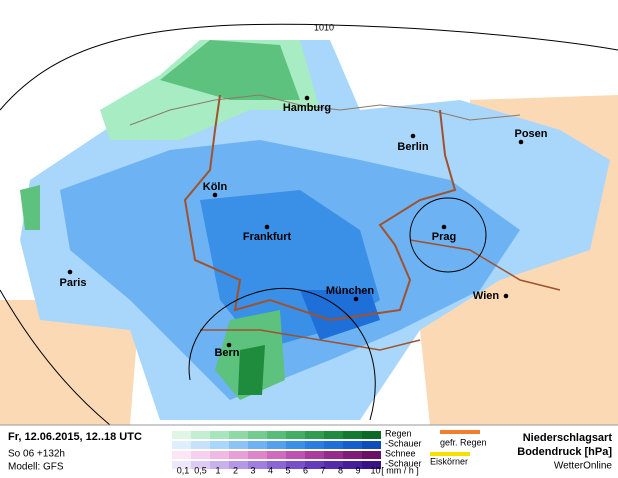 Image resolution: width=618 pixels, height=478 pixels. What do you see at coordinates (73, 283) in the screenshot?
I see `city-label: Paris` at bounding box center [73, 283].